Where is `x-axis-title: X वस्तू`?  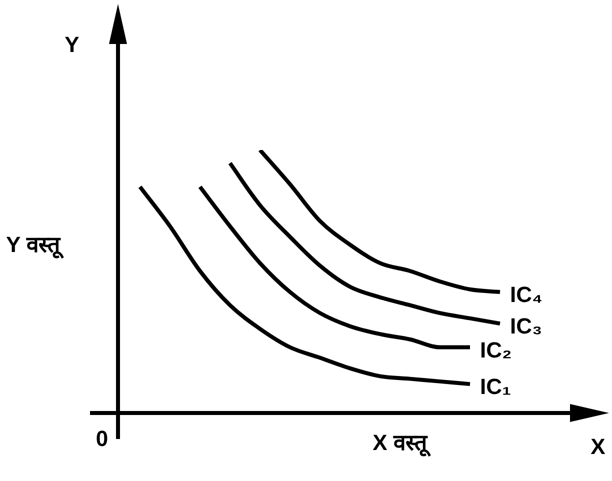
x-axis-title: X वस्तू is located at coordinates (402, 444).